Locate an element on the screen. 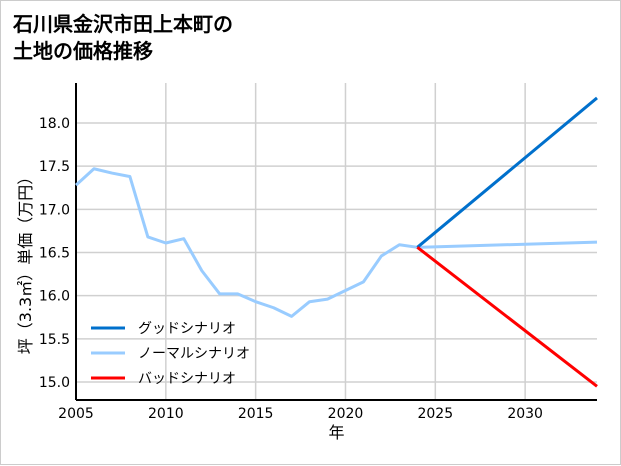  y-axis-label: 坪（3.3㎡）単価（万円） is located at coordinates (25, 261).